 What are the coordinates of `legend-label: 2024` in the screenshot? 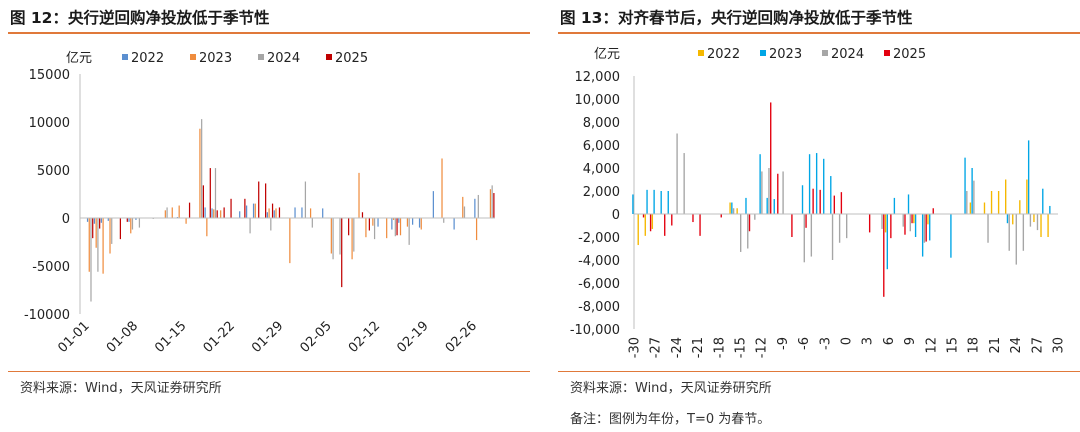 It's located at (847, 54).